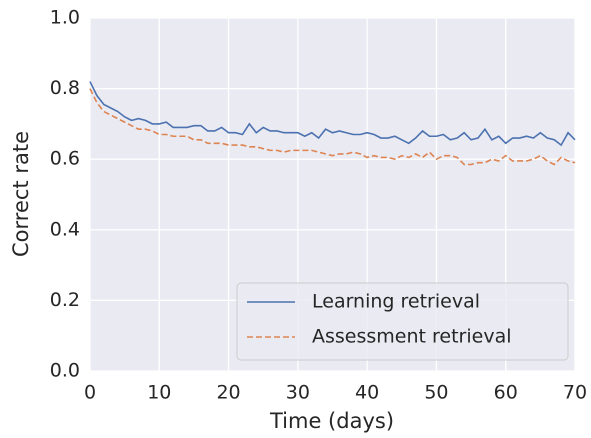  I want to click on x-tick-label: 70, so click(575, 393).